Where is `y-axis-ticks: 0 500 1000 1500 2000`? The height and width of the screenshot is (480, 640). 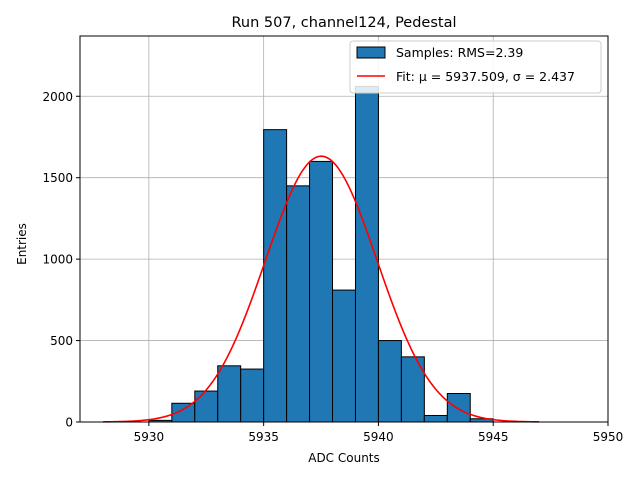
y-axis-ticks: 0 500 1000 1500 2000 is located at coordinates (61, 260).